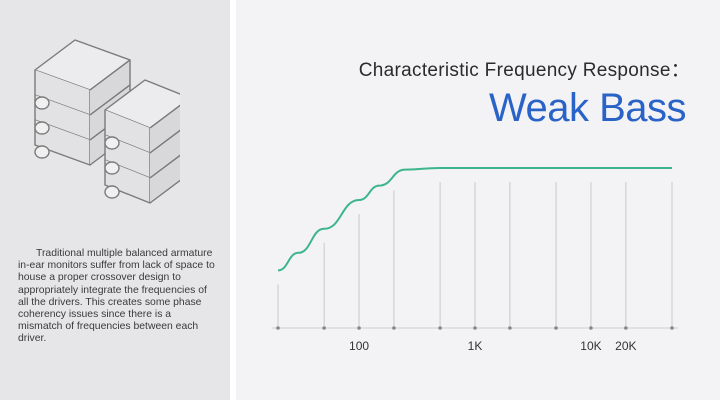 This screenshot has height=400, width=720. Describe the element at coordinates (233, 200) in the screenshot. I see `panel-divider` at that location.